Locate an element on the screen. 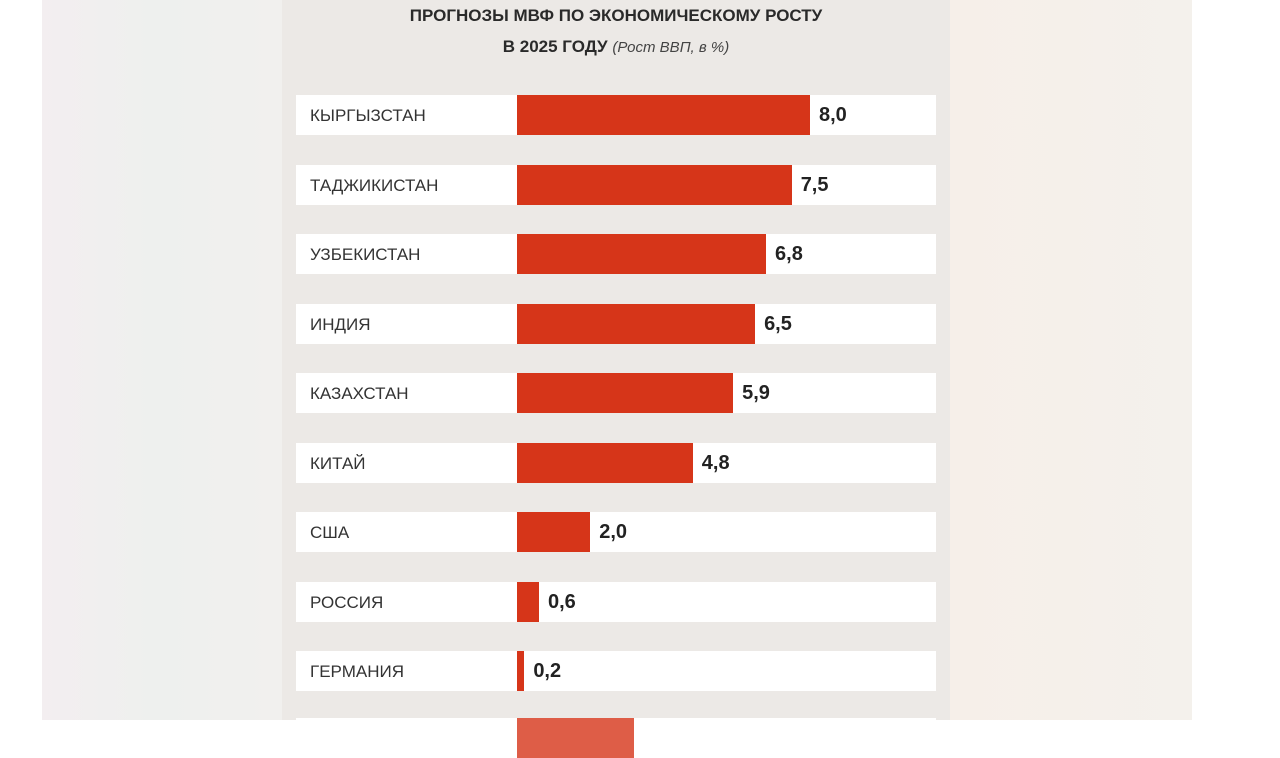 The width and height of the screenshot is (1280, 758). category-label: РОССИЯ is located at coordinates (347, 602).